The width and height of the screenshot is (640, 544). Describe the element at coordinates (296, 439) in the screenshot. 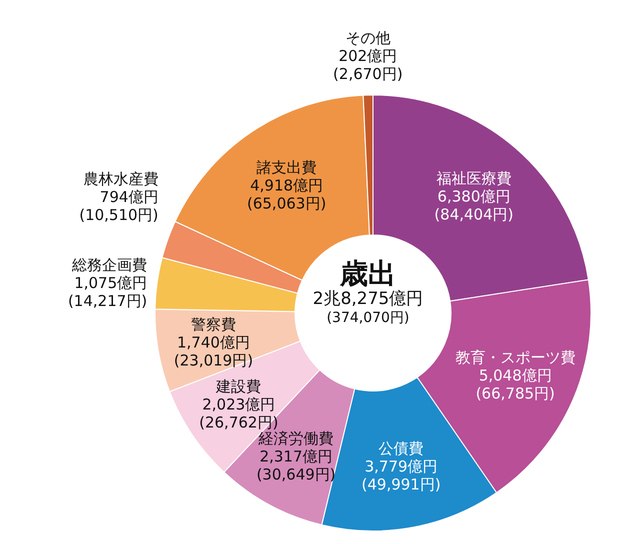

I see `slice-label: 経済労働費` at that location.